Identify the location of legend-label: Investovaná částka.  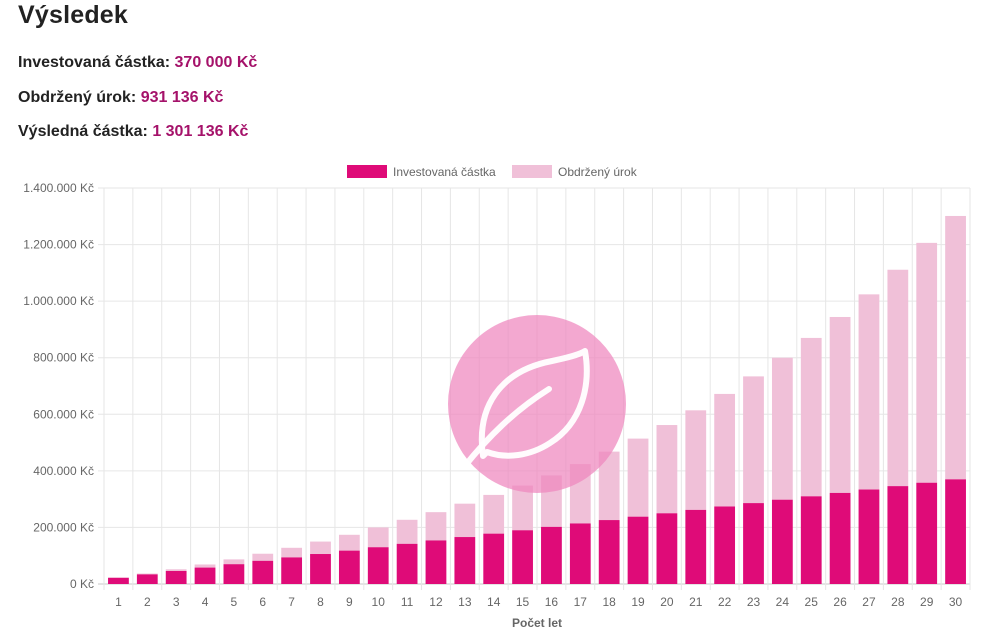
(444, 172).